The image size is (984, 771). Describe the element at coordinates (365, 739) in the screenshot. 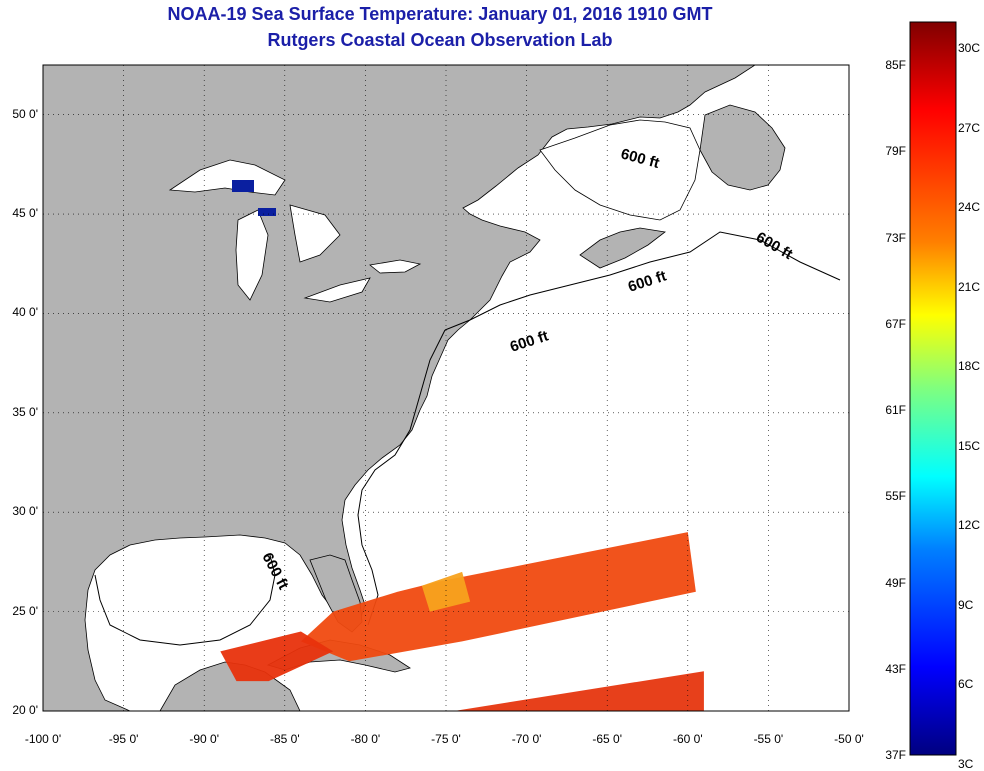

I see `lon-tick-label: -80 0'` at that location.